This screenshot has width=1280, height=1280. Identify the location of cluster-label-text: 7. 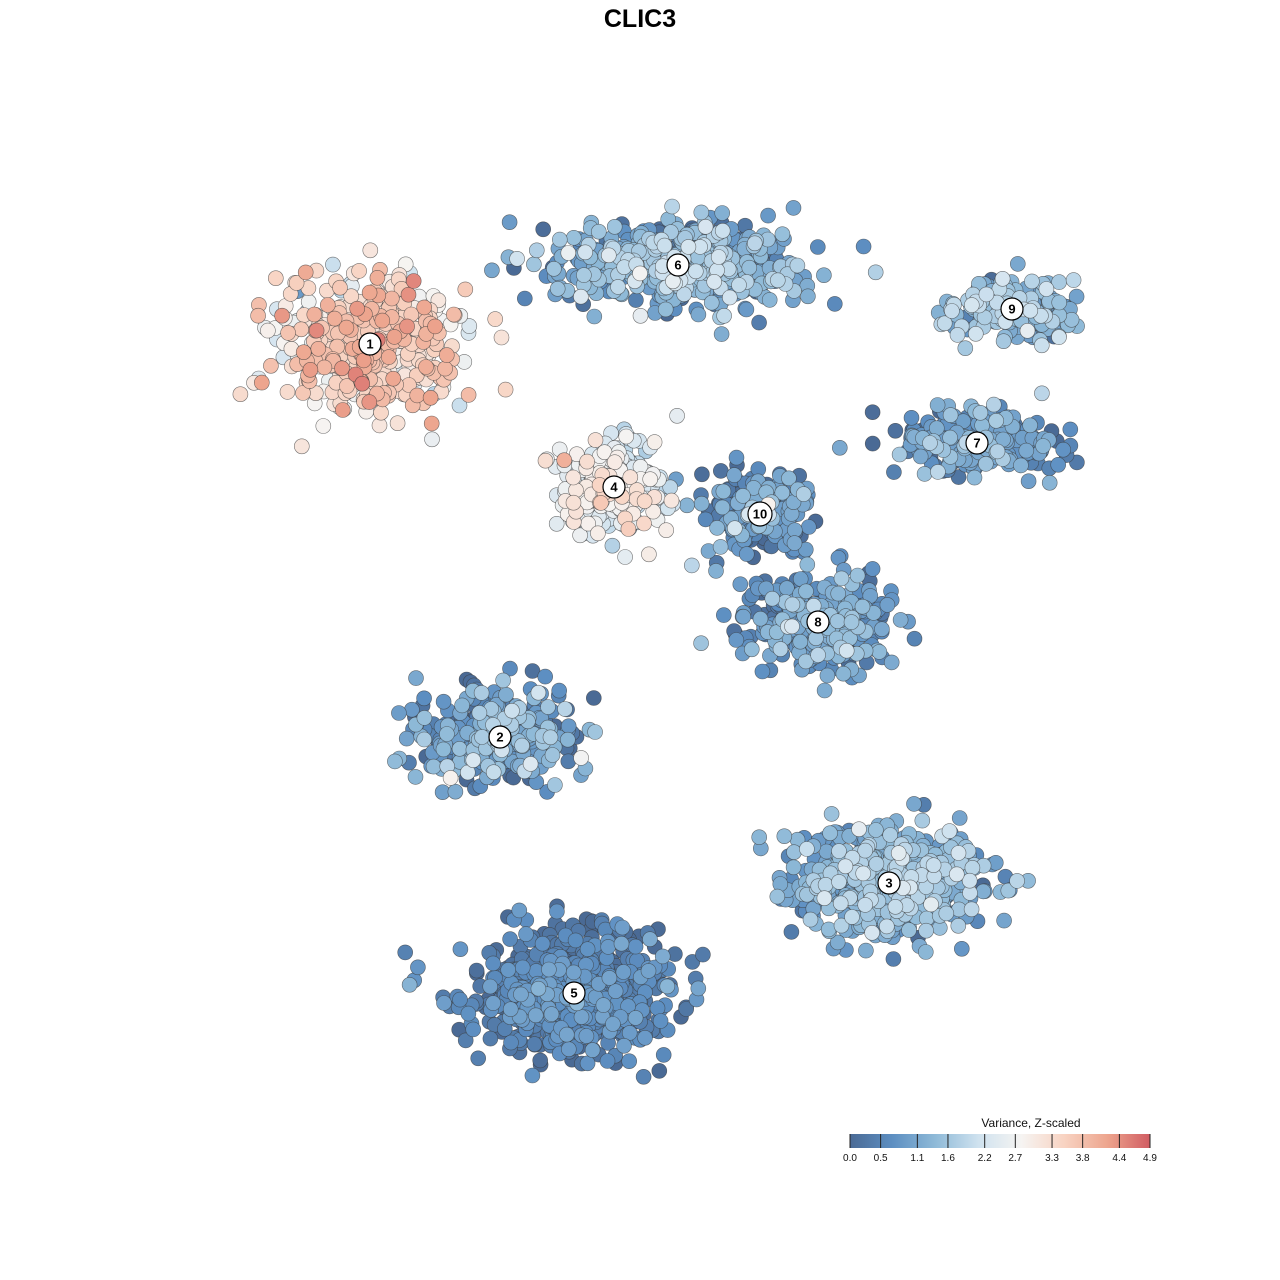
(976, 443).